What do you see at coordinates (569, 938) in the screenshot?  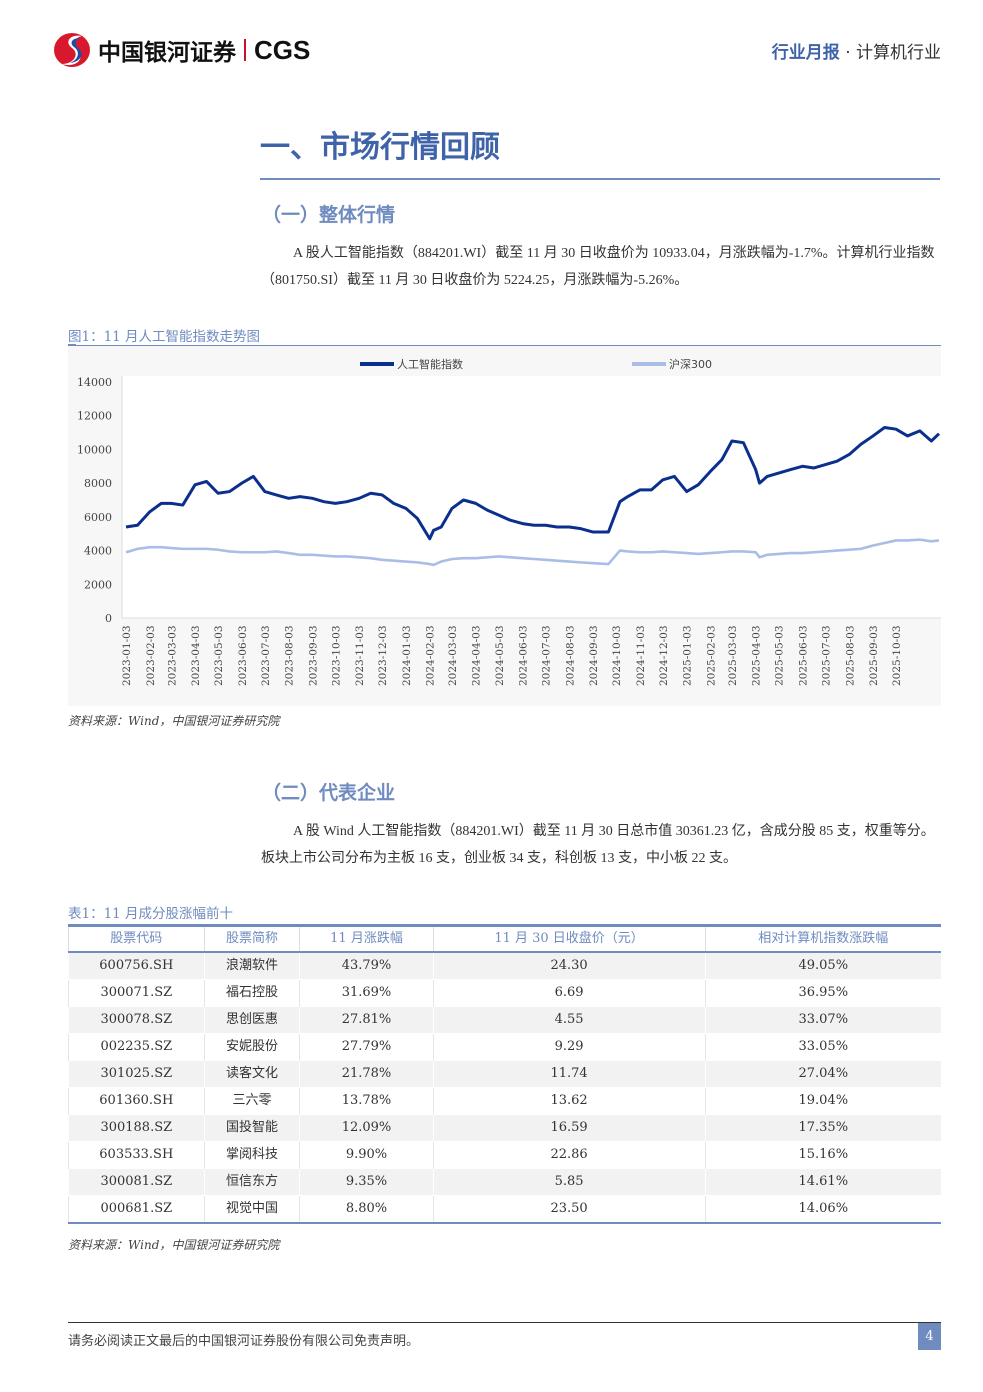 I see `column-header: 11 月 30 日收盘价（元）` at bounding box center [569, 938].